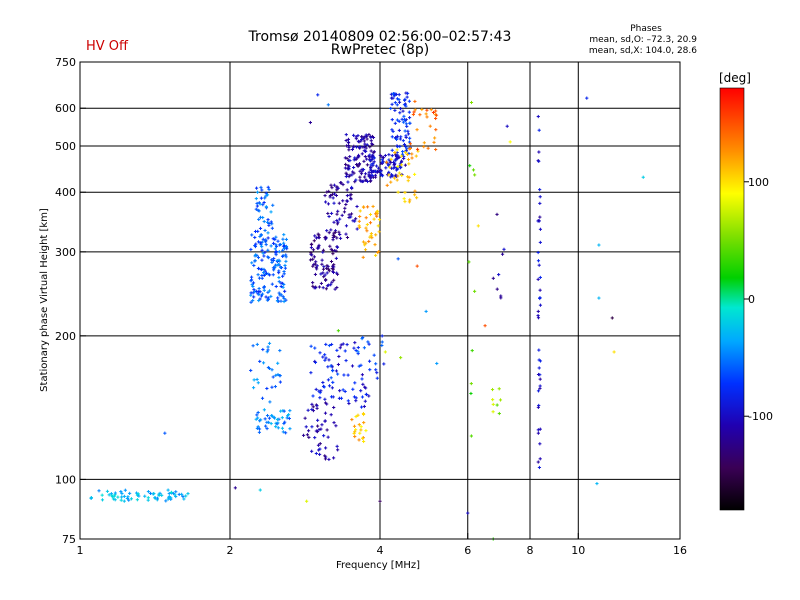  What do you see at coordinates (65, 146) in the screenshot?
I see `y-tick-label: 500` at bounding box center [65, 146].